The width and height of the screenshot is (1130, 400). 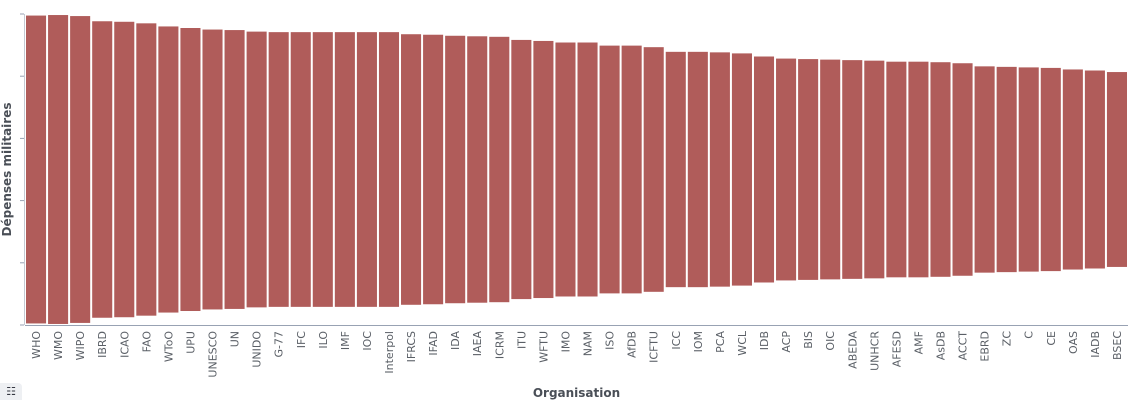 I want to click on legend-toggle-button: ☷, so click(x=11, y=391).